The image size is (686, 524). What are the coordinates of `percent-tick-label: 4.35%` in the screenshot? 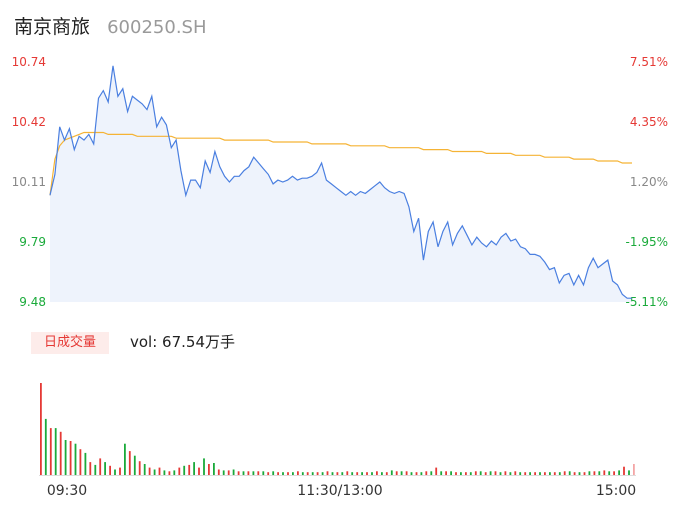 It's located at (649, 122).